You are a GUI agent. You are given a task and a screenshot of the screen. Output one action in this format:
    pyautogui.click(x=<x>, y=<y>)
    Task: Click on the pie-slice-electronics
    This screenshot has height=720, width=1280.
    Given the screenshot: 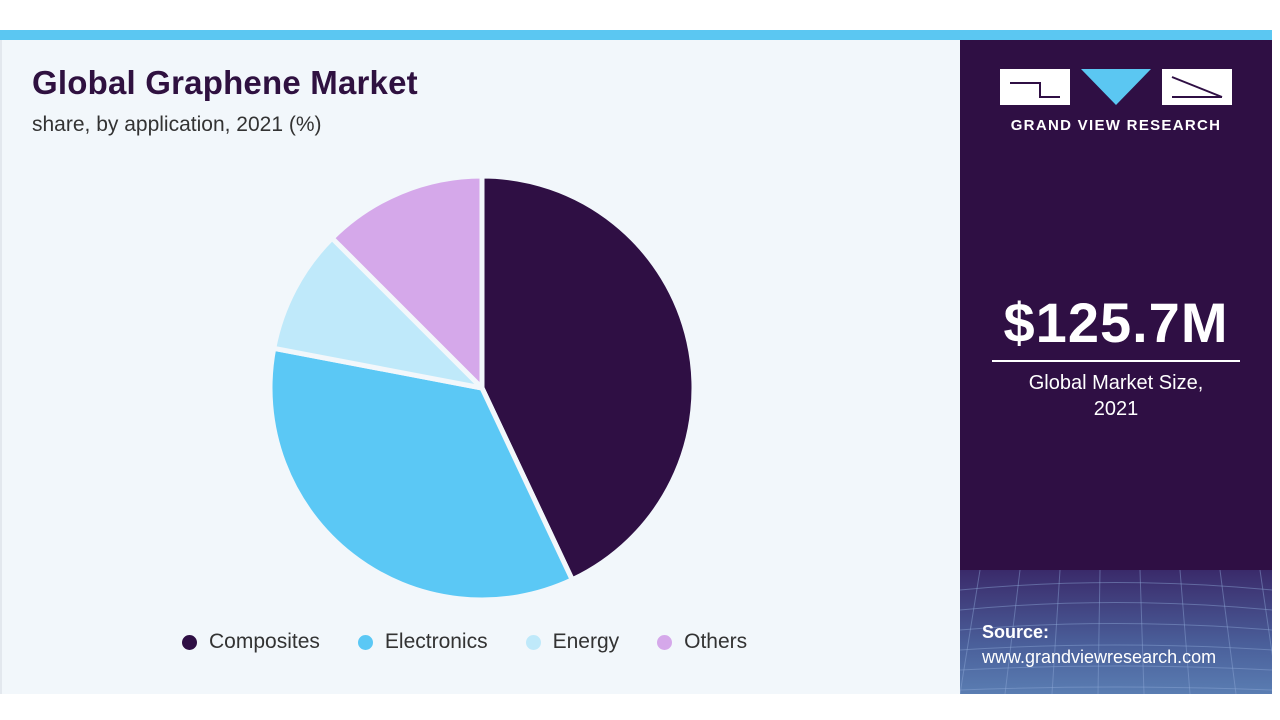 What is the action you would take?
    pyautogui.click(x=421, y=474)
    